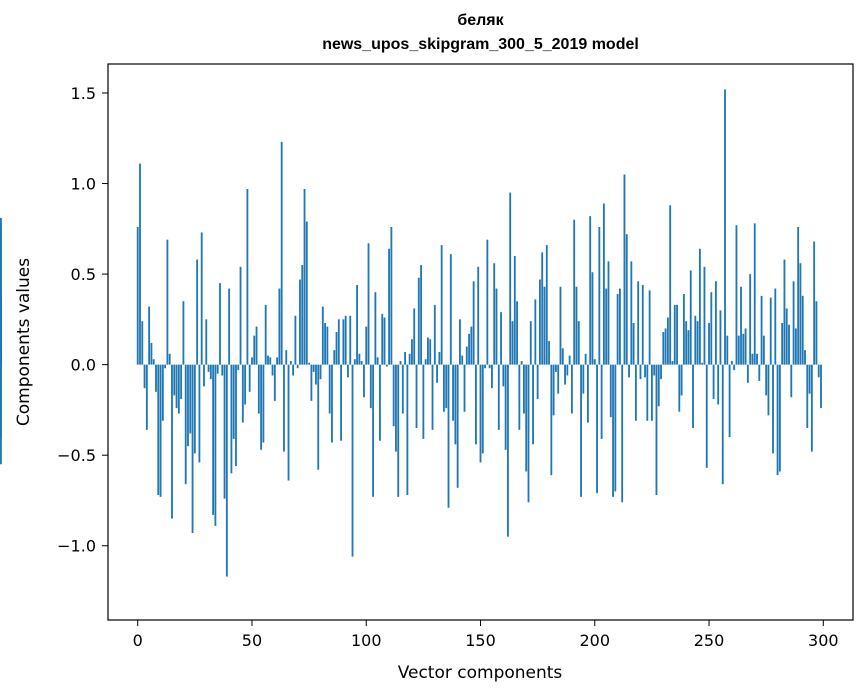 This screenshot has height=696, width=867. Describe the element at coordinates (594, 640) in the screenshot. I see `x-tick-label: 200` at that location.